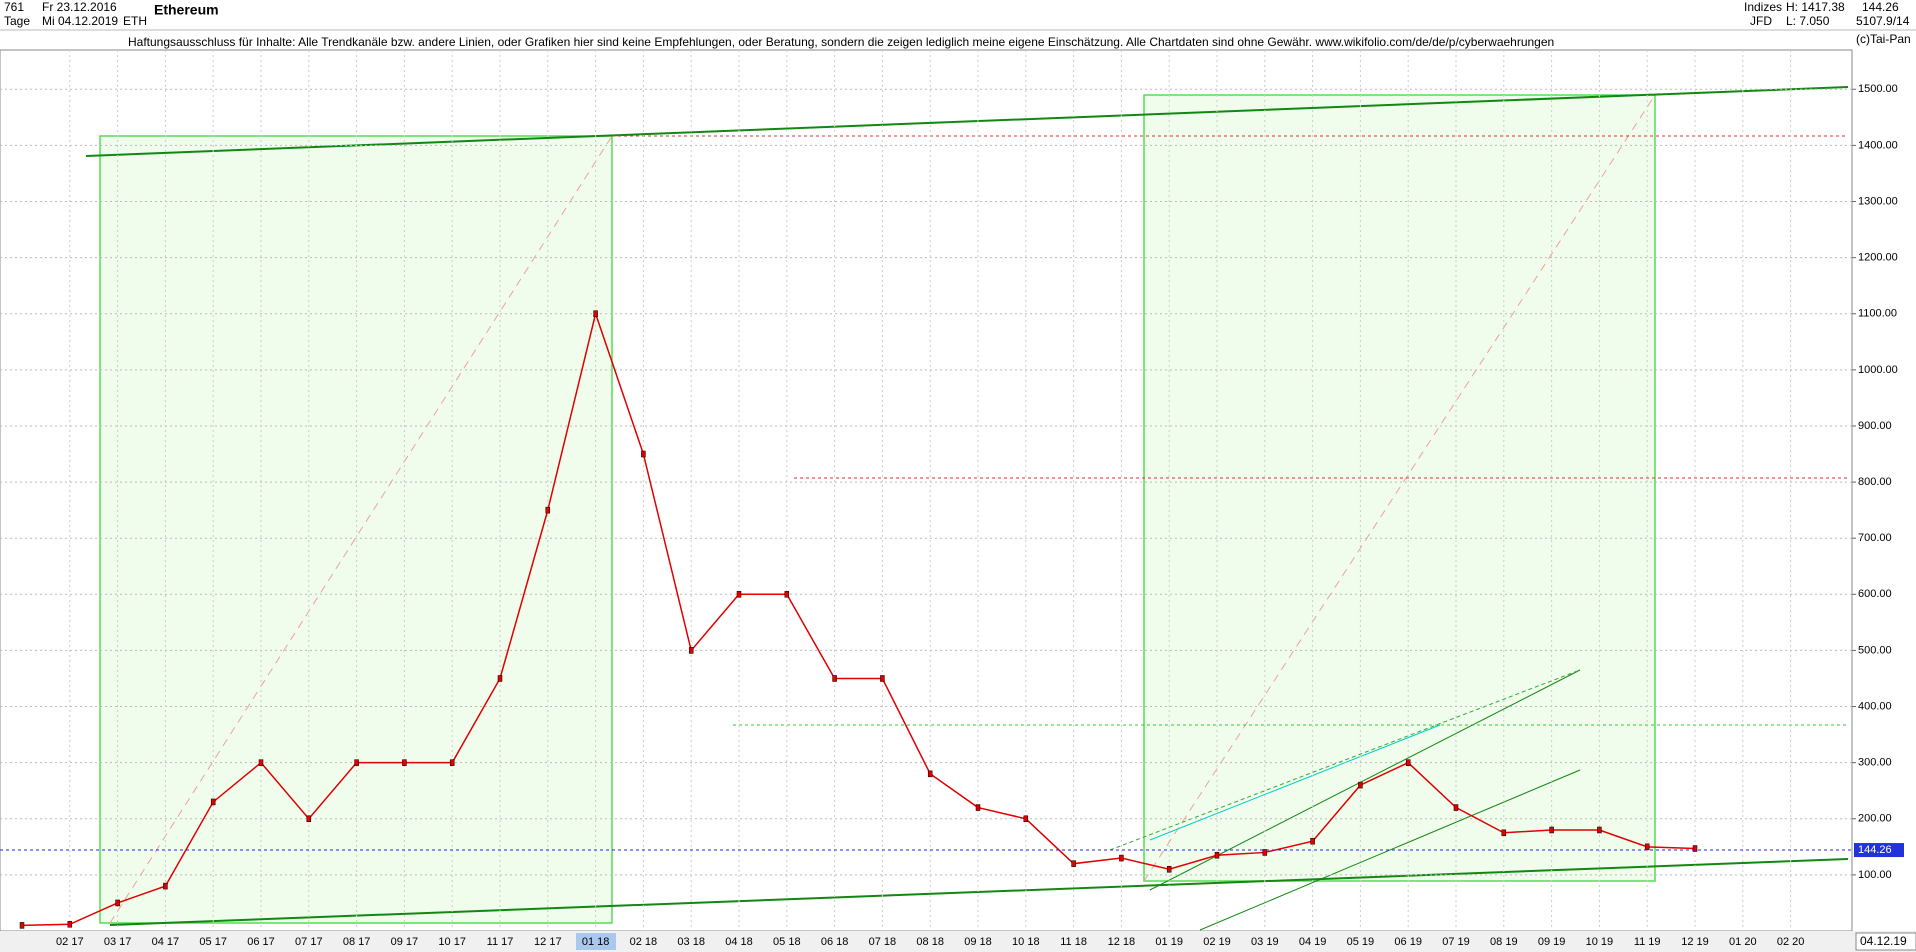 The image size is (1916, 952). What do you see at coordinates (1647, 942) in the screenshot?
I see `x-tick-label: 11 19` at bounding box center [1647, 942].